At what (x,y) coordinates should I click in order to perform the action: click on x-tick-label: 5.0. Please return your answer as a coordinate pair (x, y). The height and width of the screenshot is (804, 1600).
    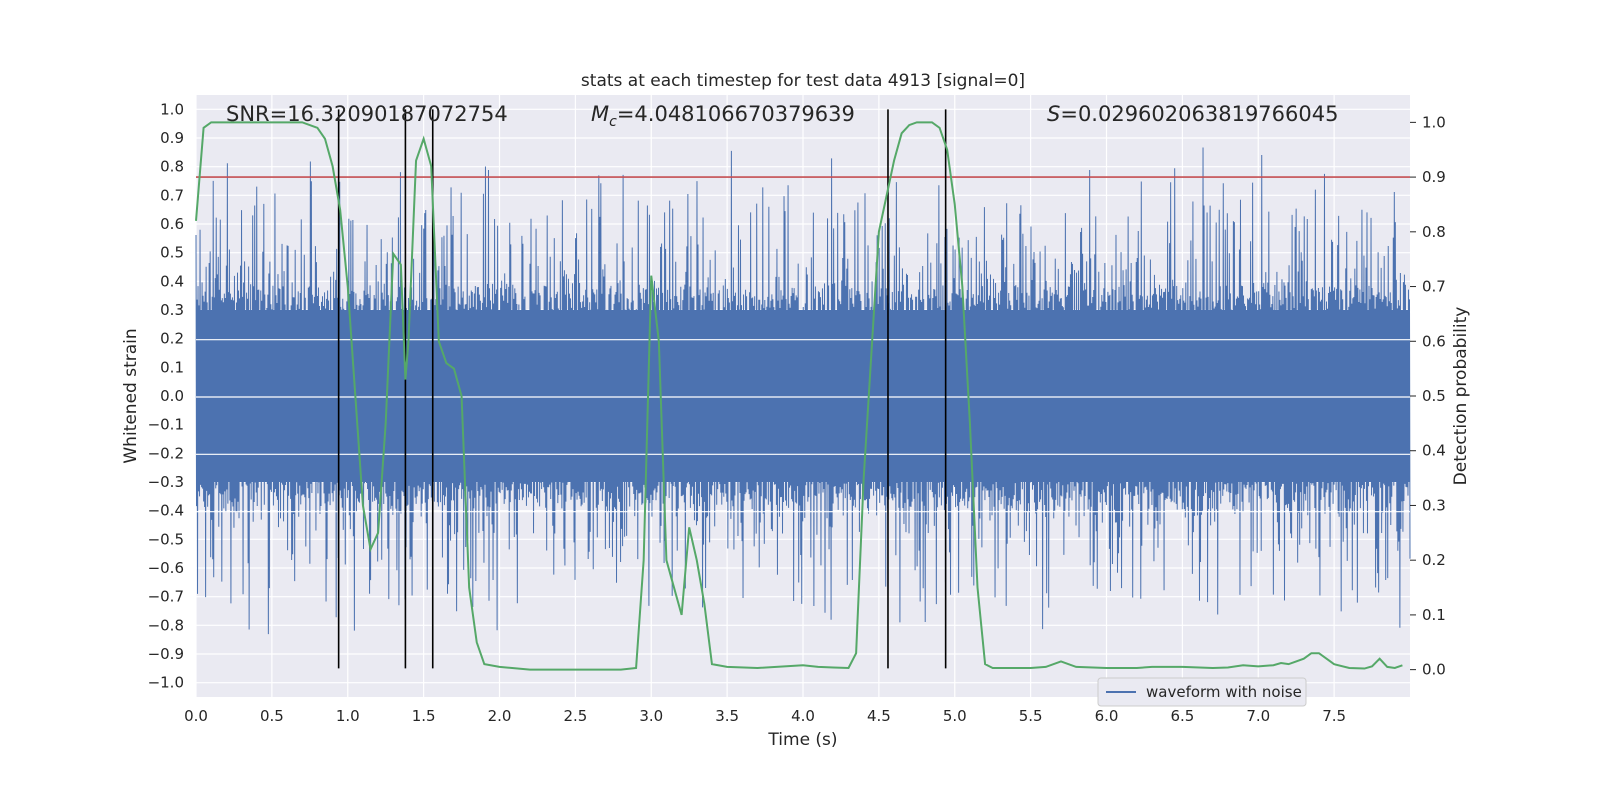
    Looking at the image, I should click on (955, 716).